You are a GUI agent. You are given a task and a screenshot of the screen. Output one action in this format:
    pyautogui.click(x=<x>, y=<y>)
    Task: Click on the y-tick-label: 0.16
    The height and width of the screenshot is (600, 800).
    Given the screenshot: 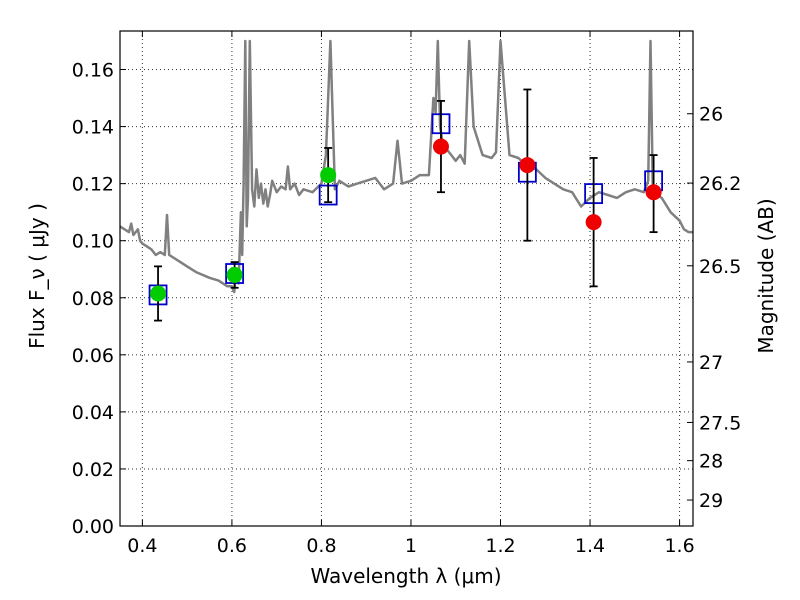 What is the action you would take?
    pyautogui.click(x=93, y=71)
    